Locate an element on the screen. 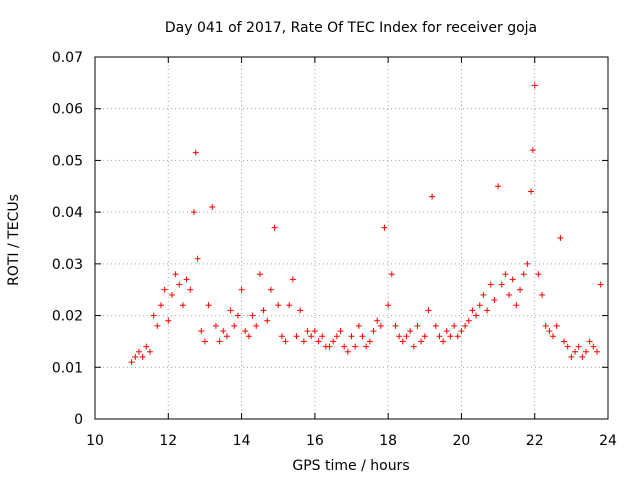 Image resolution: width=640 pixels, height=480 pixels. x-tick-label: 22 is located at coordinates (535, 441).